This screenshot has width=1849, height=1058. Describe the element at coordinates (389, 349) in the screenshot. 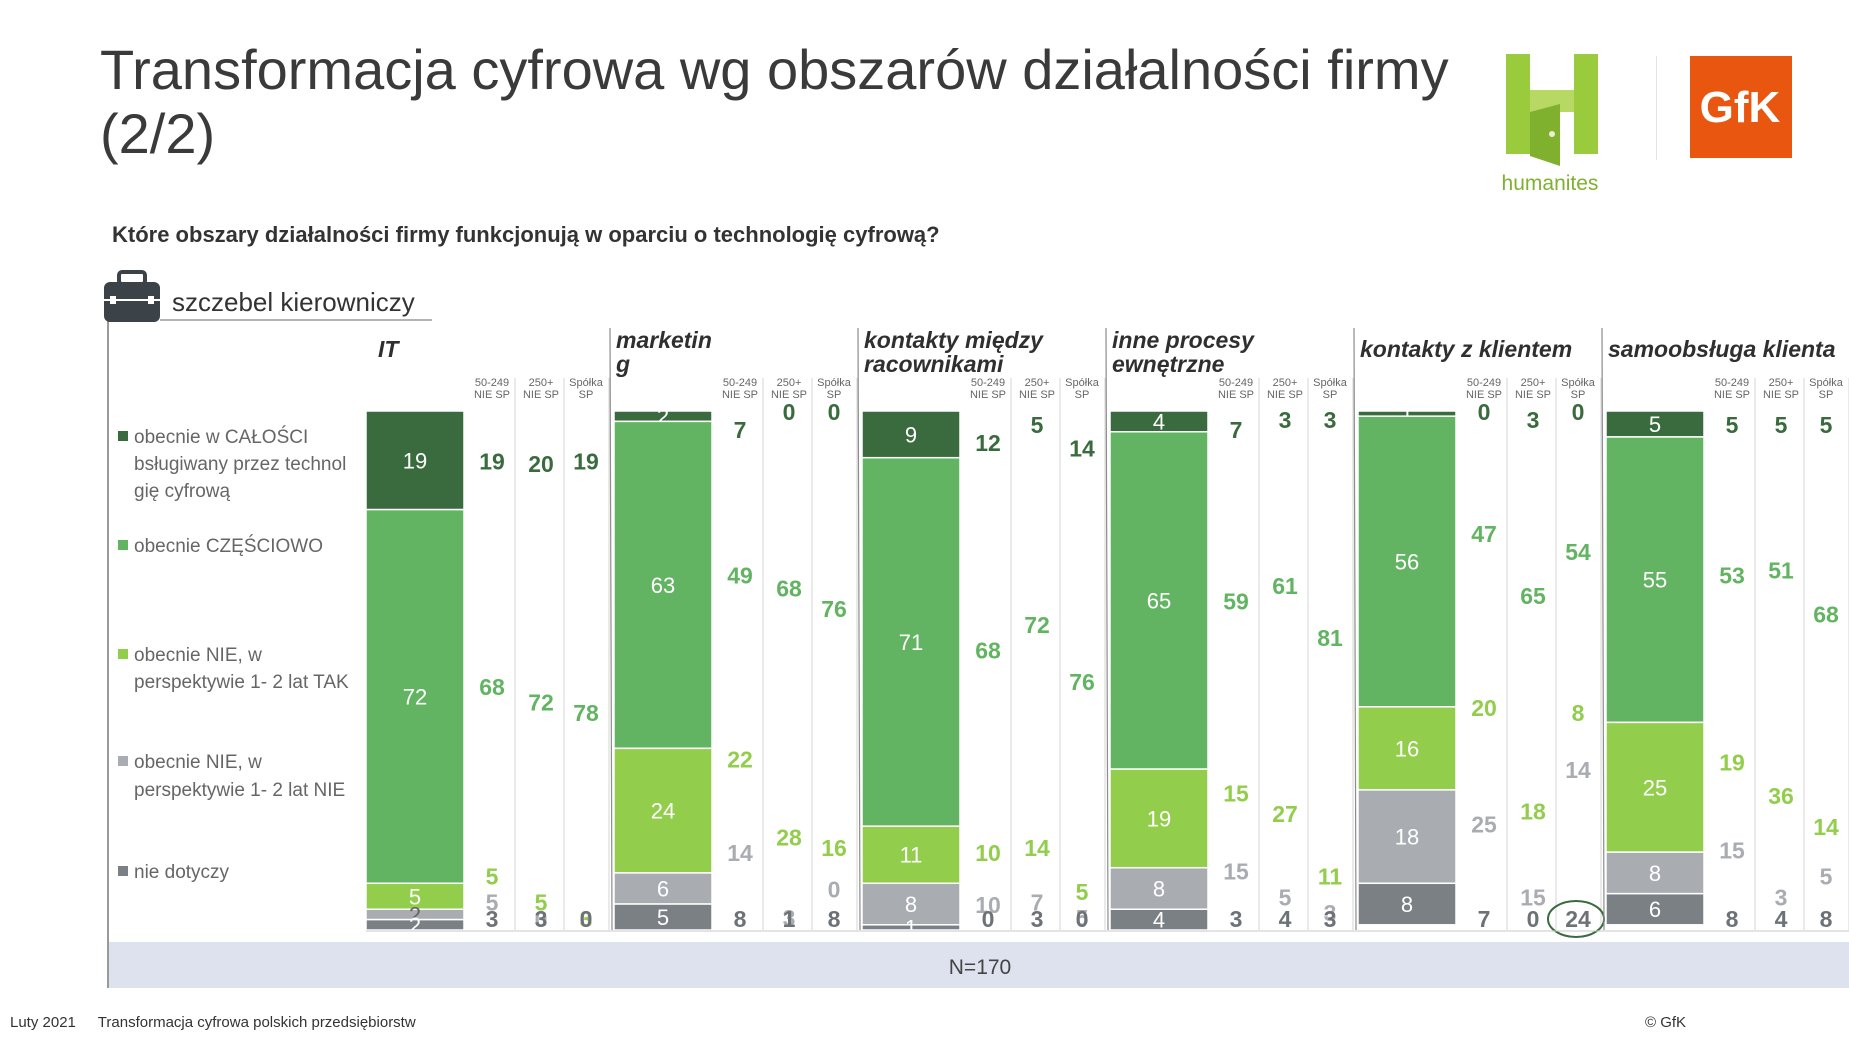

I see `area-title: IT` at that location.